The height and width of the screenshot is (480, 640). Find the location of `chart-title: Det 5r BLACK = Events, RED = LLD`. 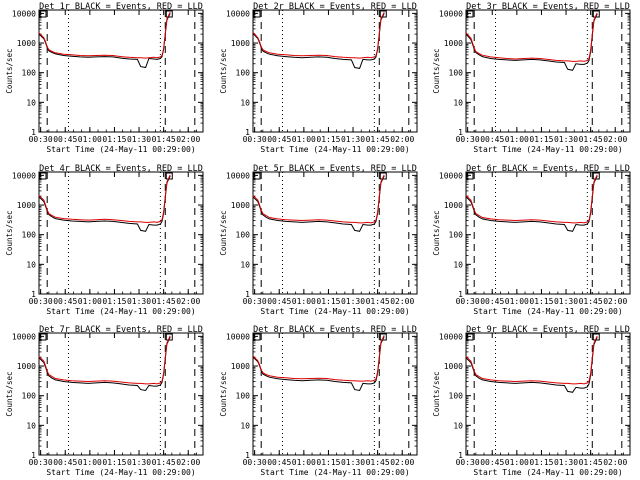

chart-title: Det 5r BLACK = Events, RED = LLD is located at coordinates (335, 169).